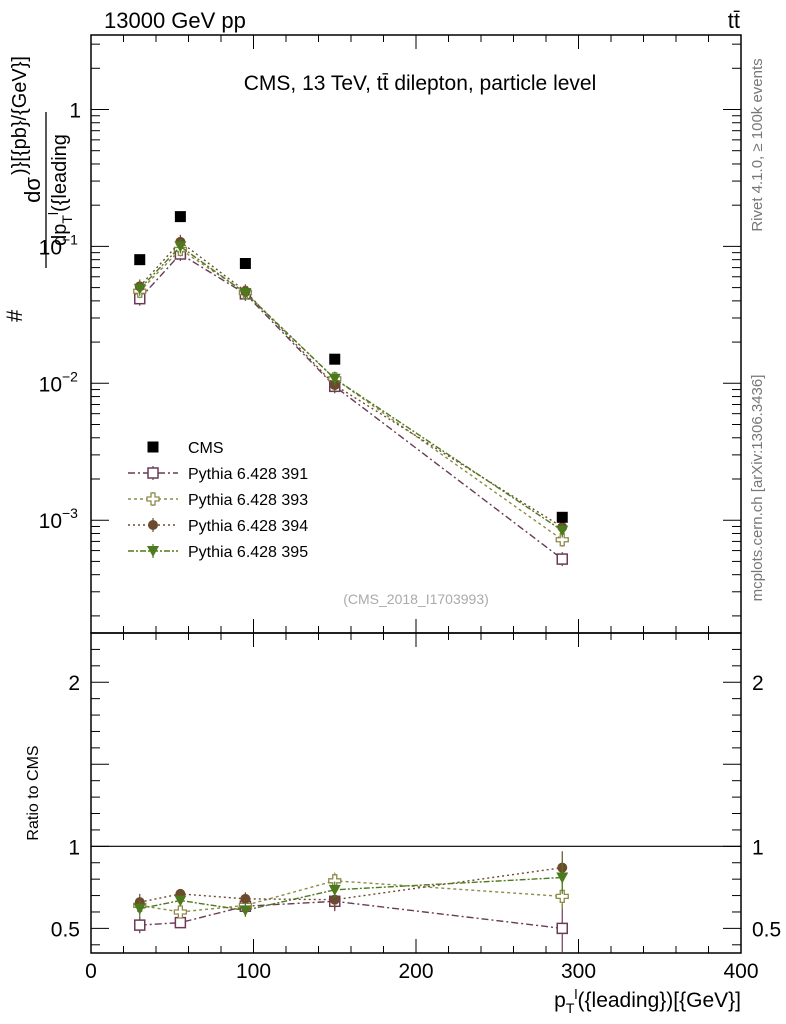 This screenshot has width=786, height=1024. Describe the element at coordinates (757, 144) in the screenshot. I see `rivet-label: Rivet 4.1.0, ≥ 100k events` at that location.